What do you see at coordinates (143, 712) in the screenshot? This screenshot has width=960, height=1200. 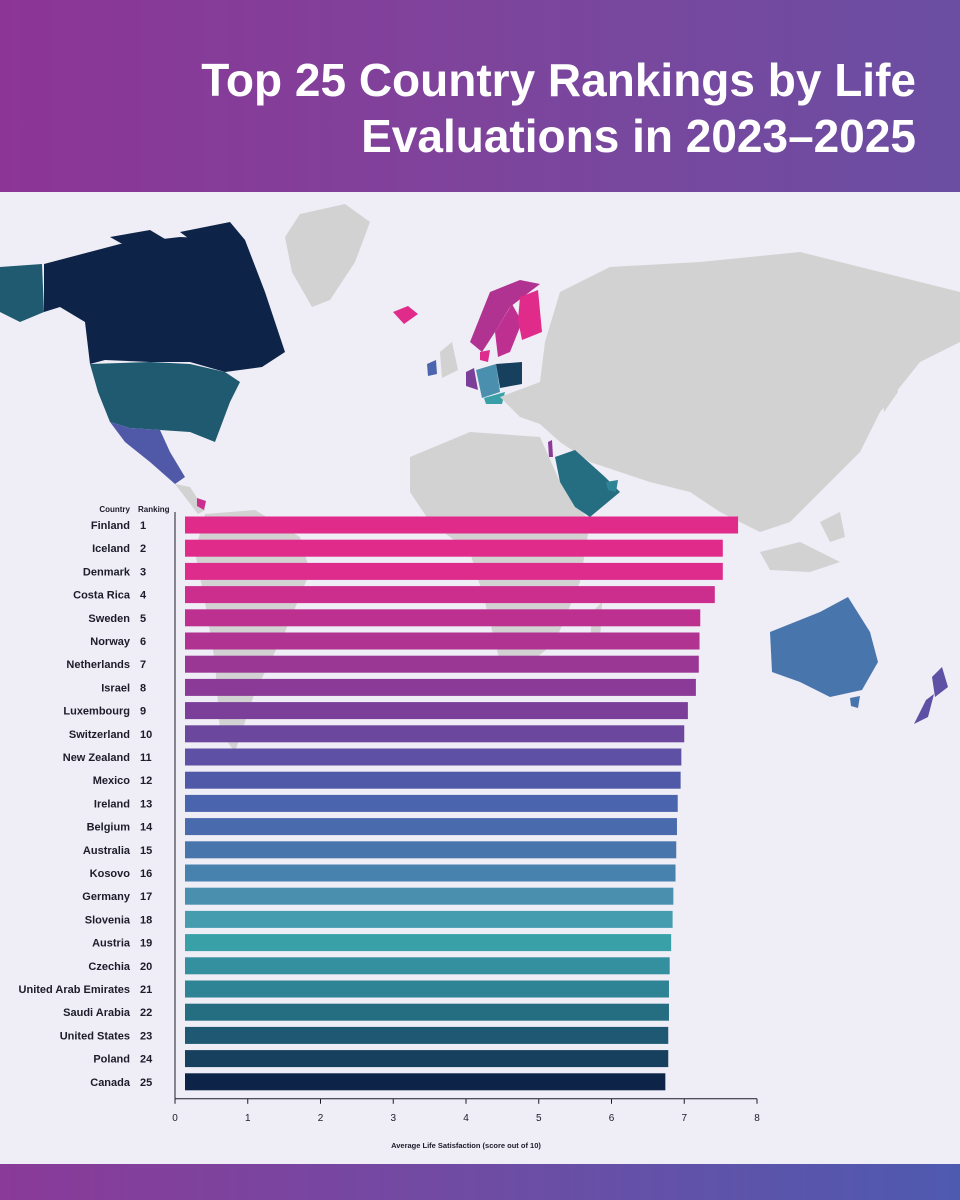 I see `rank-label: 9` at bounding box center [143, 712].